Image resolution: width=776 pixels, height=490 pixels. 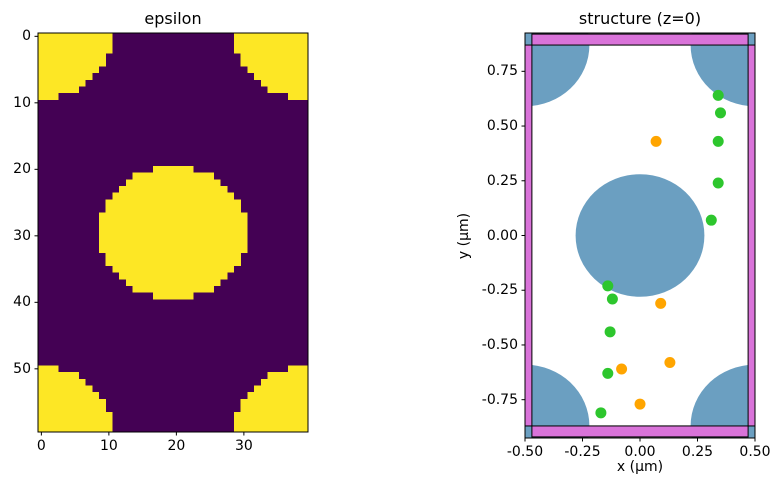 What do you see at coordinates (640, 431) in the screenshot?
I see `boundary-bar-bottom` at bounding box center [640, 431].